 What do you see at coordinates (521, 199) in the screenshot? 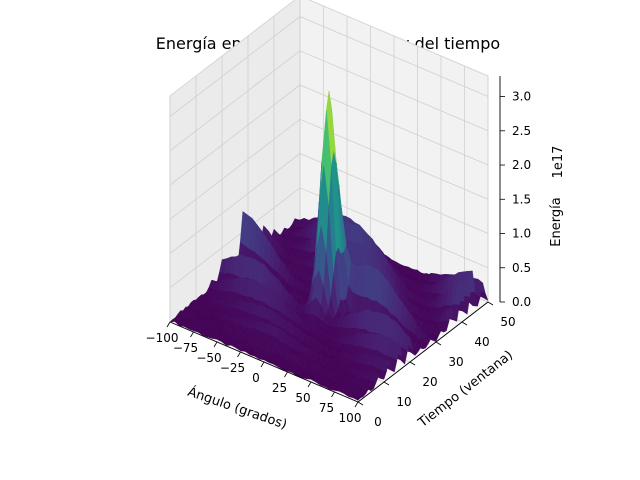
I see `z-tick-label: 1.5` at bounding box center [521, 199].